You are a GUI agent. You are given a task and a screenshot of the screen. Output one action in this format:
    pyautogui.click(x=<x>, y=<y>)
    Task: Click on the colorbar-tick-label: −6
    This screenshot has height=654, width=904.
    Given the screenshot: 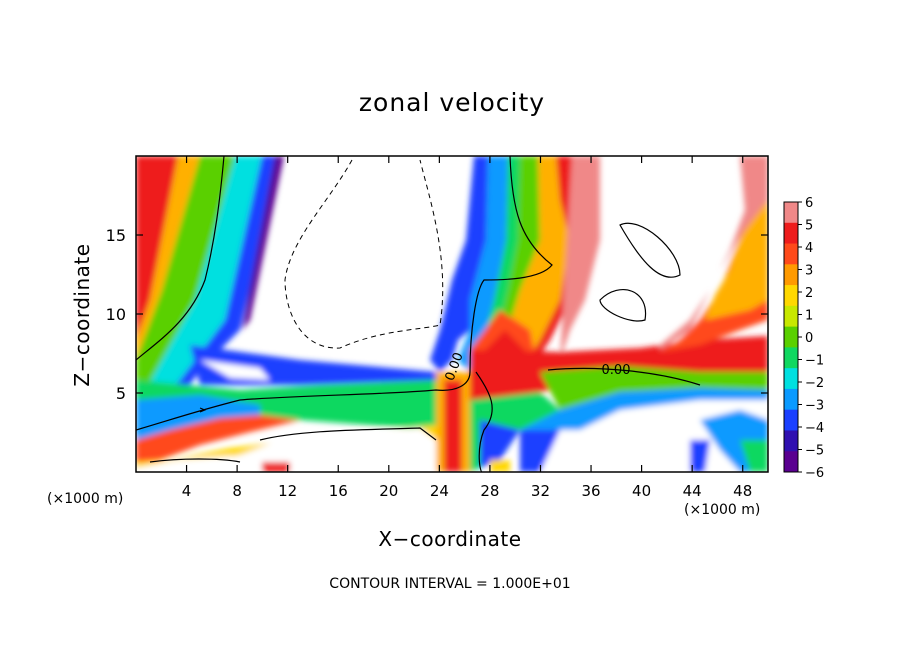 What is the action you would take?
    pyautogui.click(x=814, y=473)
    